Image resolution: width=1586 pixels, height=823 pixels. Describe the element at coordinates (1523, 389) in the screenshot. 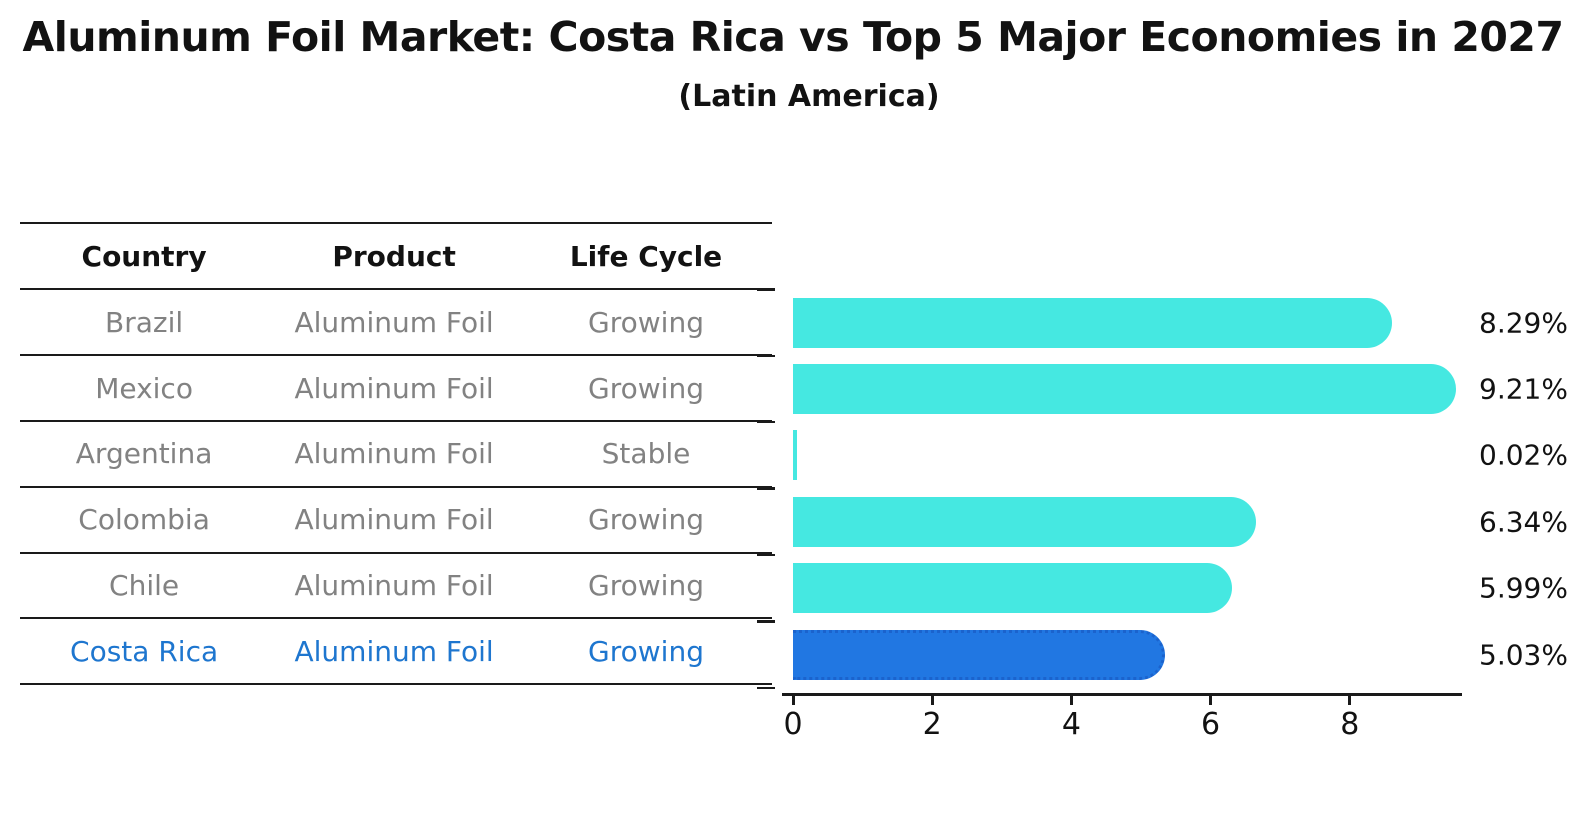

I see `bar-value-label: 9.21%` at that location.